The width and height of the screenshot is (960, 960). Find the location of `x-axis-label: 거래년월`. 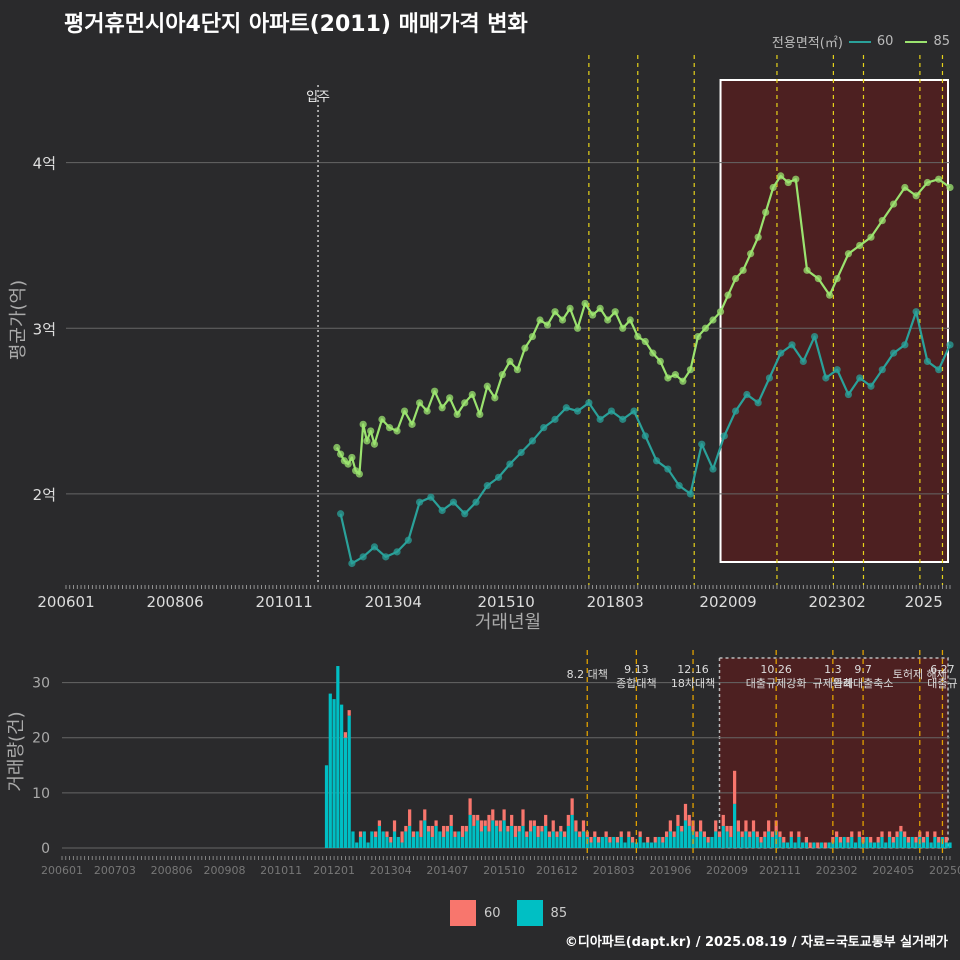

x-axis-label: 거래년월 is located at coordinates (508, 622).